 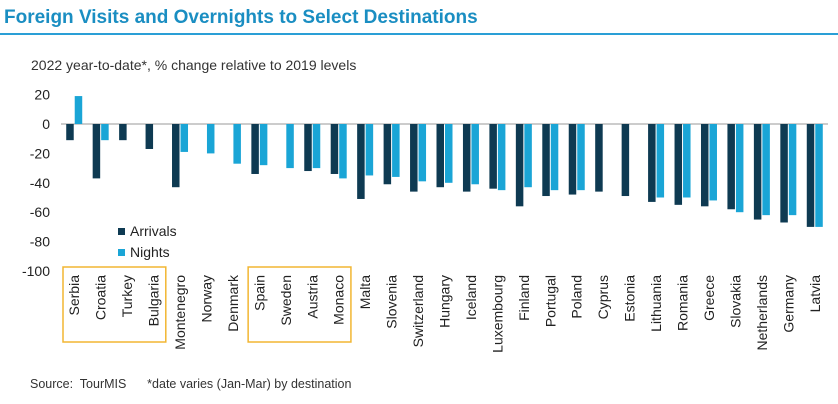 What do you see at coordinates (739, 168) in the screenshot?
I see `bar-nights-slovakia` at bounding box center [739, 168].